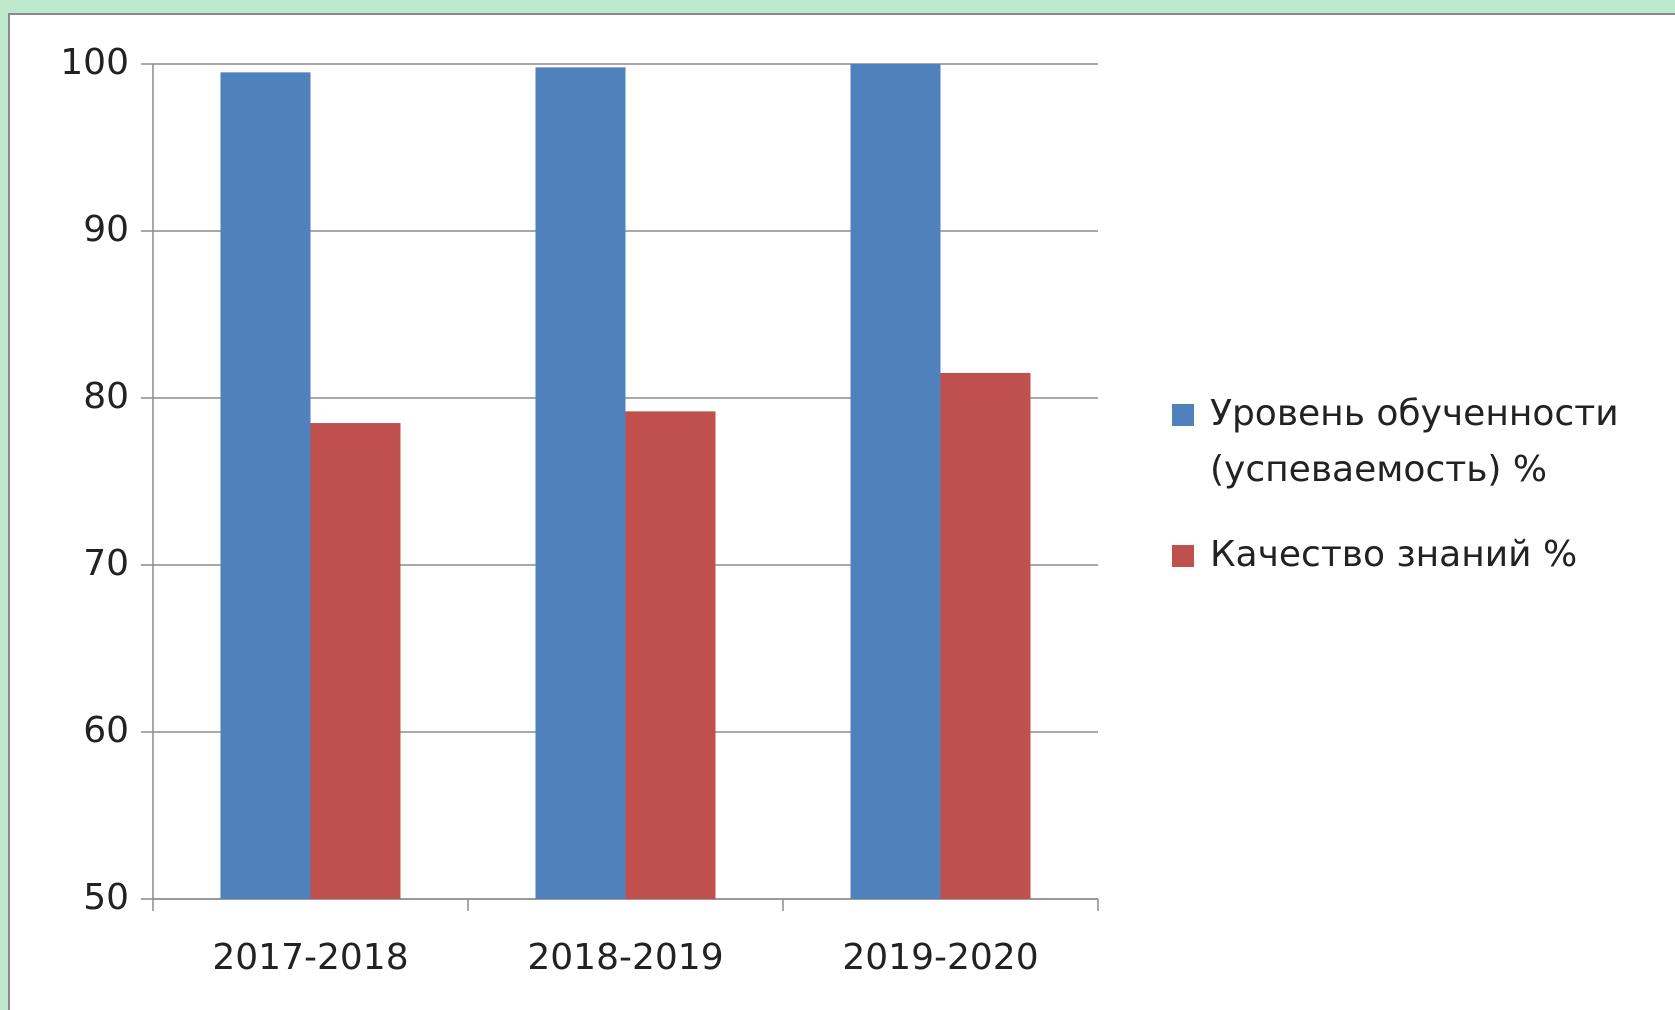 This screenshot has height=1010, width=1675. Describe the element at coordinates (106, 229) in the screenshot. I see `y-tick-label: 90` at that location.